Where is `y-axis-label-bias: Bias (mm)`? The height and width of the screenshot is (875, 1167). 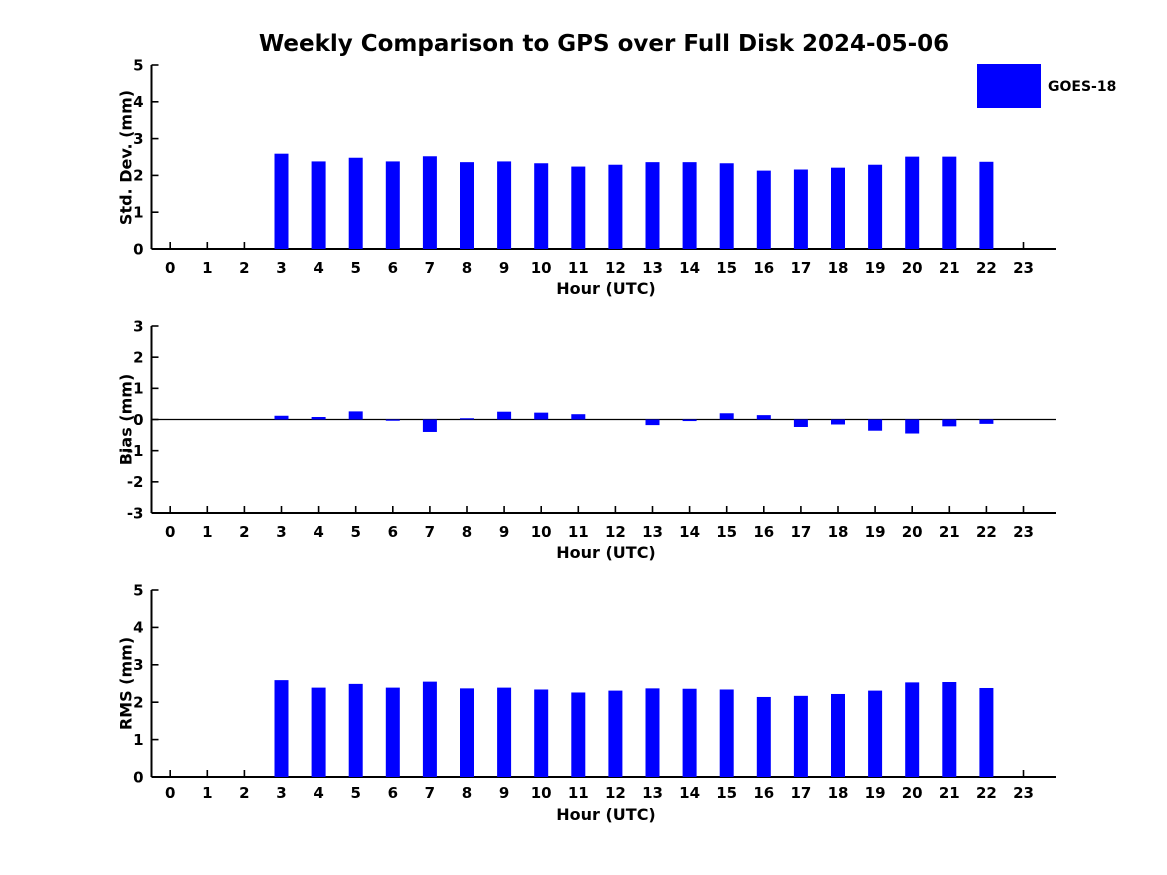 y-axis-label-bias: Bias (mm) is located at coordinates (126, 420).